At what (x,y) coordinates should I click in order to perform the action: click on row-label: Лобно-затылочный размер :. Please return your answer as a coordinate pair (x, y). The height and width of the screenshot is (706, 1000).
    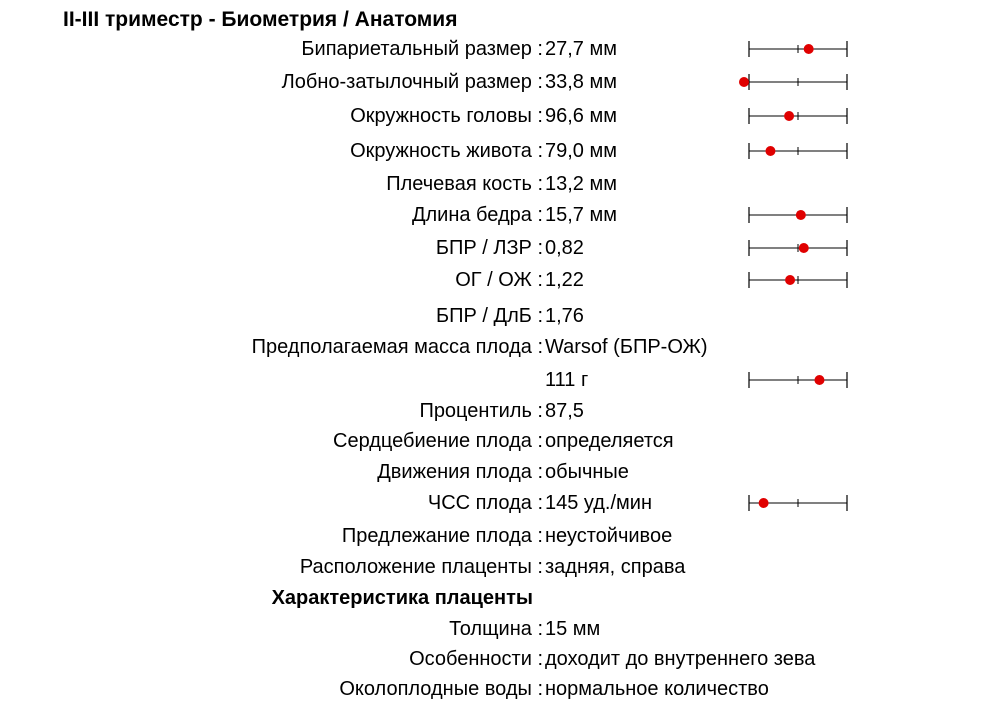
    Looking at the image, I should click on (412, 82).